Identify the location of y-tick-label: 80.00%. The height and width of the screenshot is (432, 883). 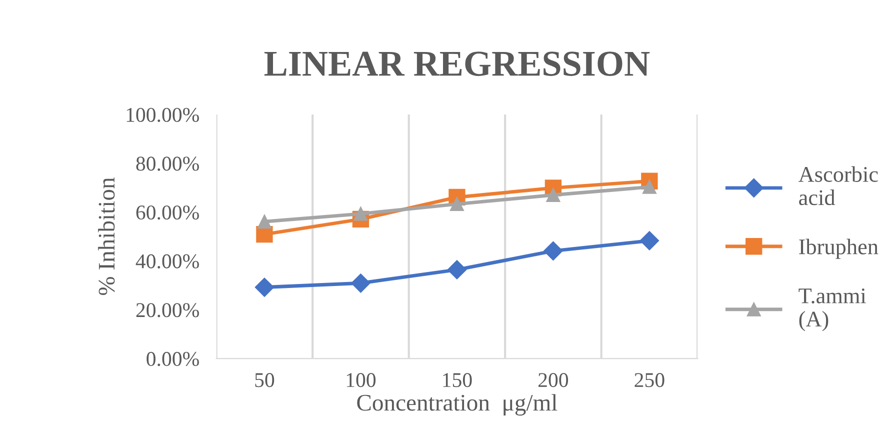
(167, 163).